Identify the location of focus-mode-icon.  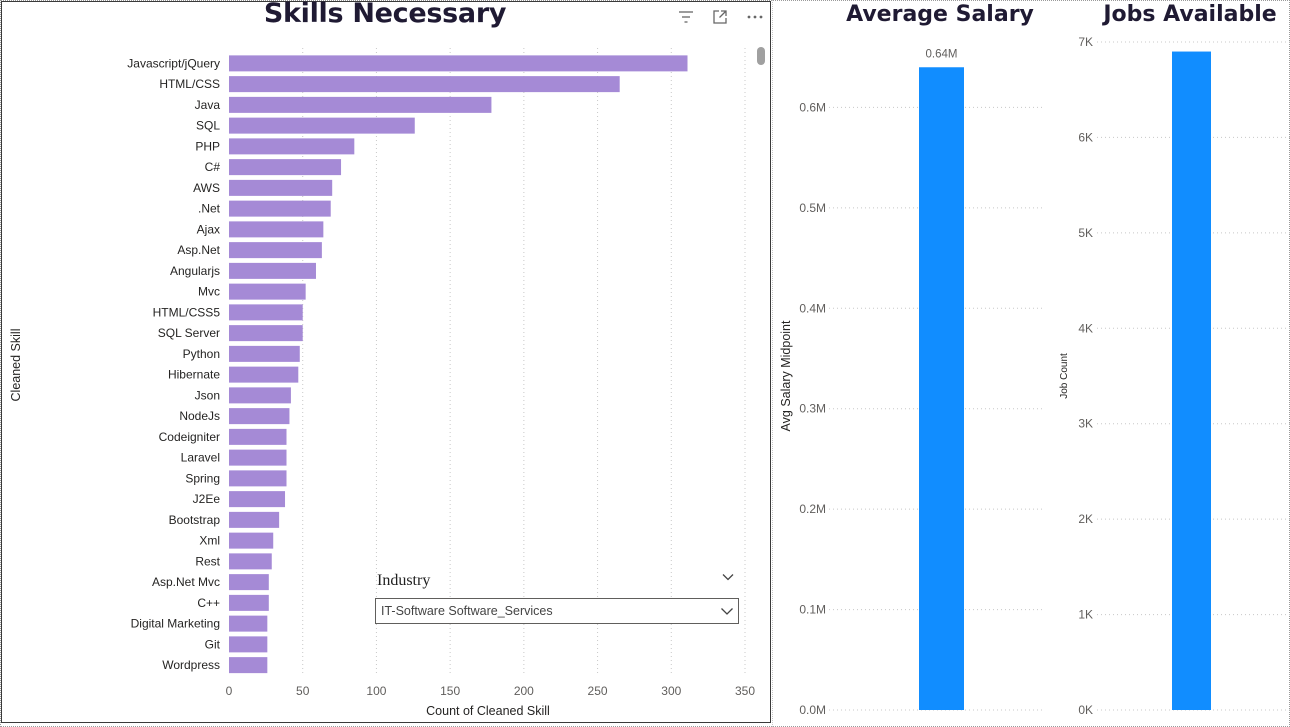
(720, 17).